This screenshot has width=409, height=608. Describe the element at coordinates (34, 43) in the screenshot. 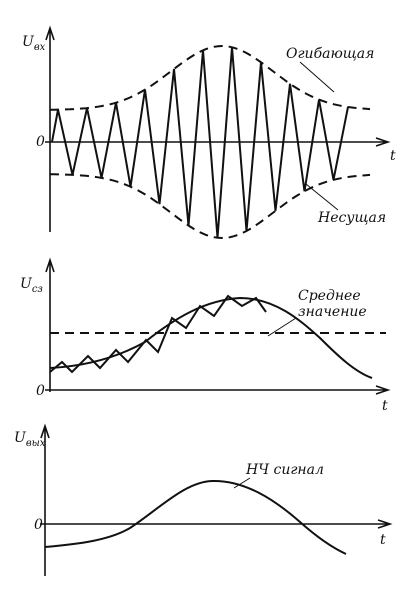

I see `y-label: Uвх` at that location.